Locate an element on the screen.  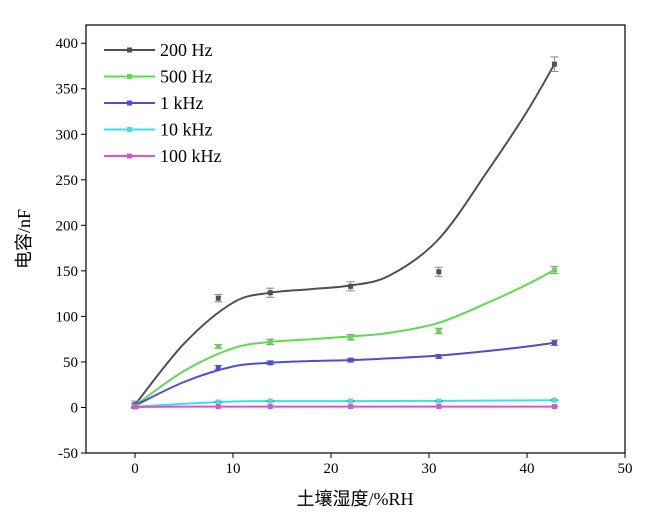
x-tick-label: 30 is located at coordinates (429, 469).